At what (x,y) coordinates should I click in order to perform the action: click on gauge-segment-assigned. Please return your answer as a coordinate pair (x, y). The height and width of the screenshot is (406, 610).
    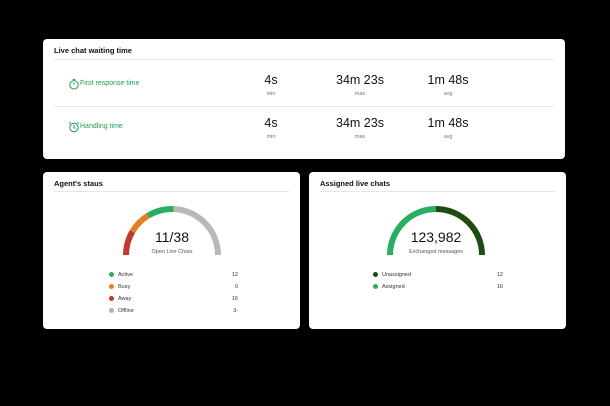
    Looking at the image, I should click on (412, 231).